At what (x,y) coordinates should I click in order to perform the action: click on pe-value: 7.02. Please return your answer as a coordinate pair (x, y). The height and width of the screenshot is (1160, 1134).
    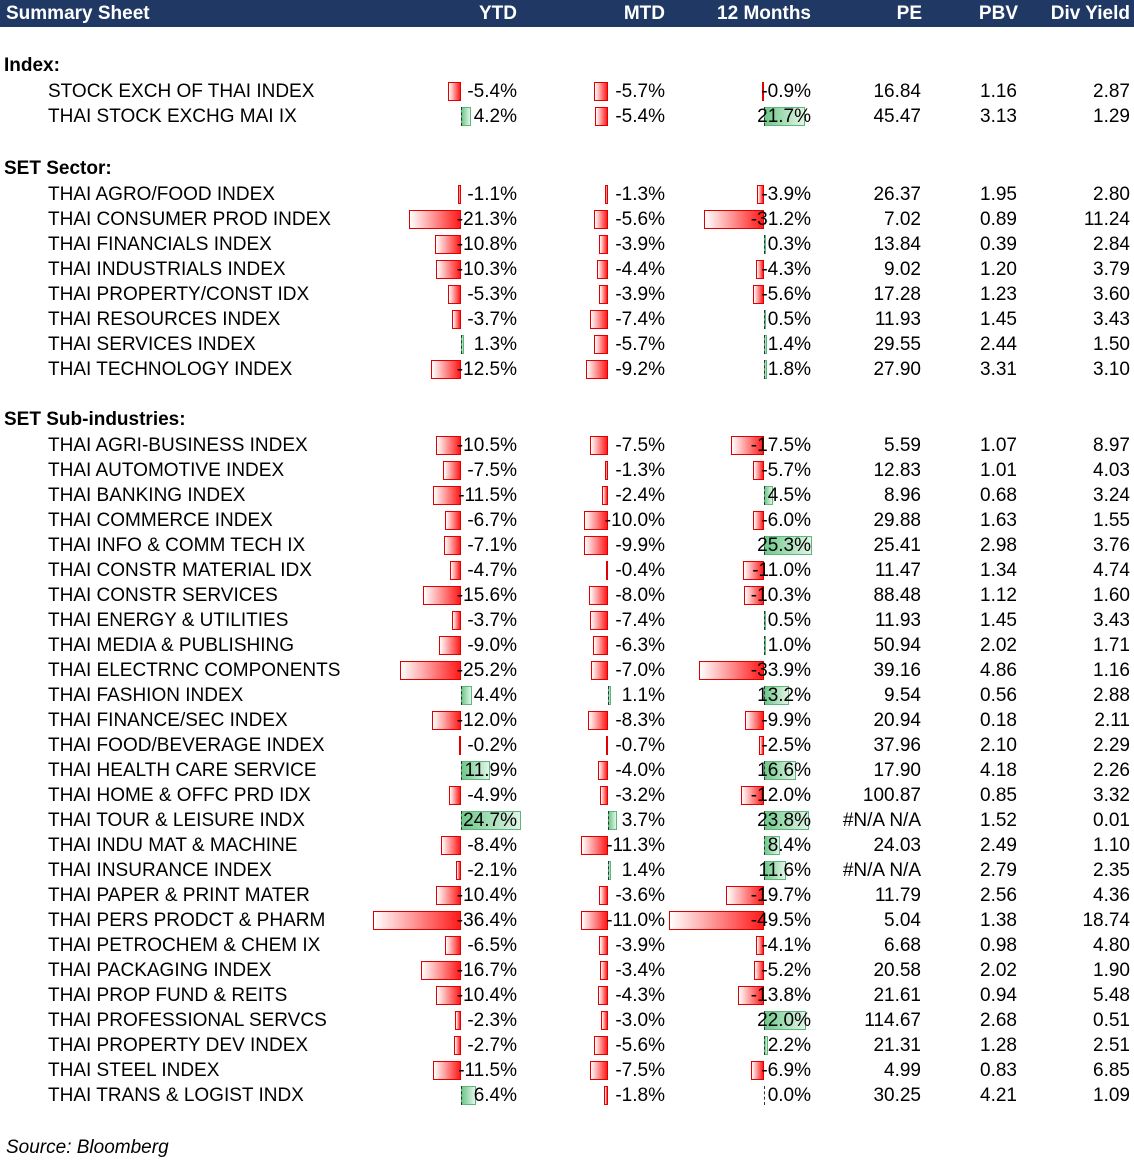
    Looking at the image, I should click on (902, 219).